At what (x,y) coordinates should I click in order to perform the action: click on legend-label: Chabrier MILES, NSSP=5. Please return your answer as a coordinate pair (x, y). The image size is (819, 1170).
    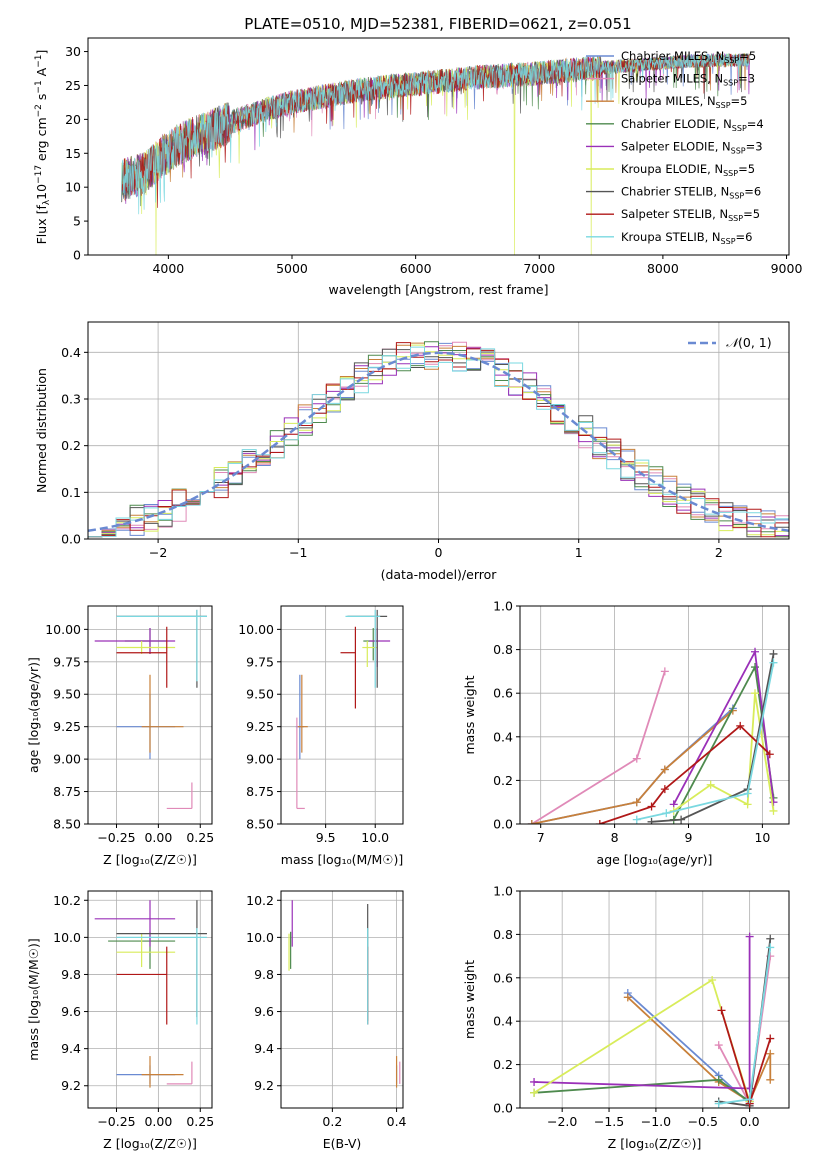
    Looking at the image, I should click on (688, 57).